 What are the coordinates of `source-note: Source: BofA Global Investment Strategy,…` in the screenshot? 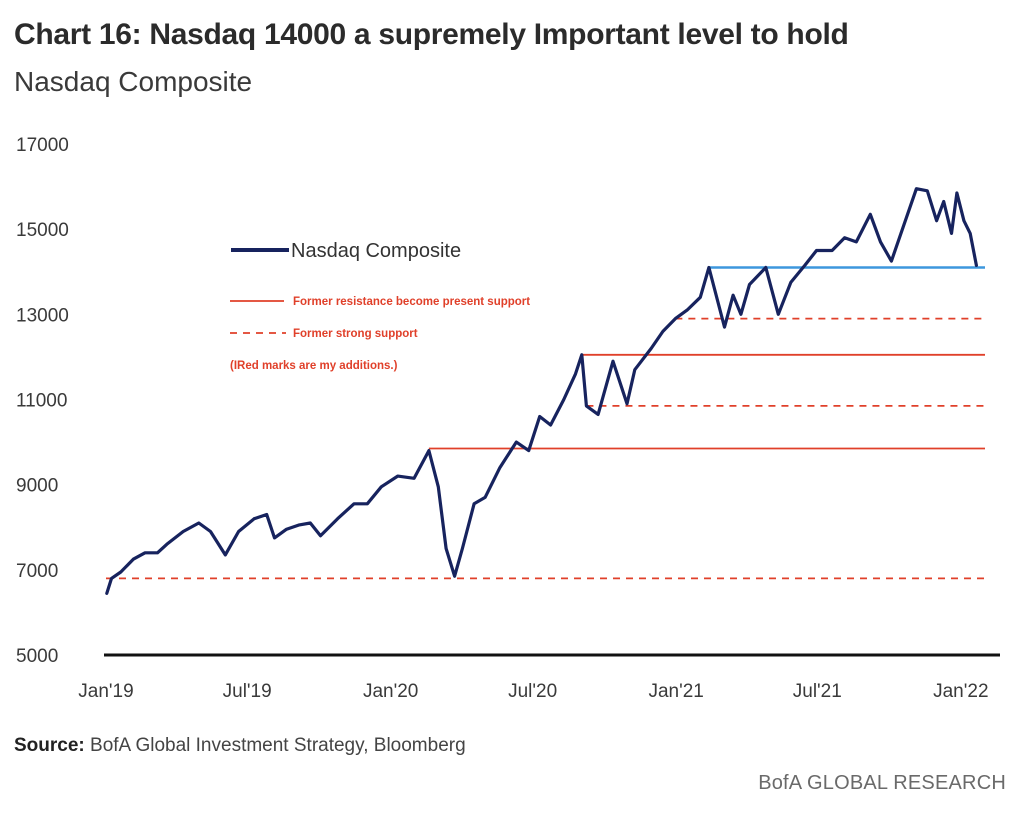 It's located at (240, 746).